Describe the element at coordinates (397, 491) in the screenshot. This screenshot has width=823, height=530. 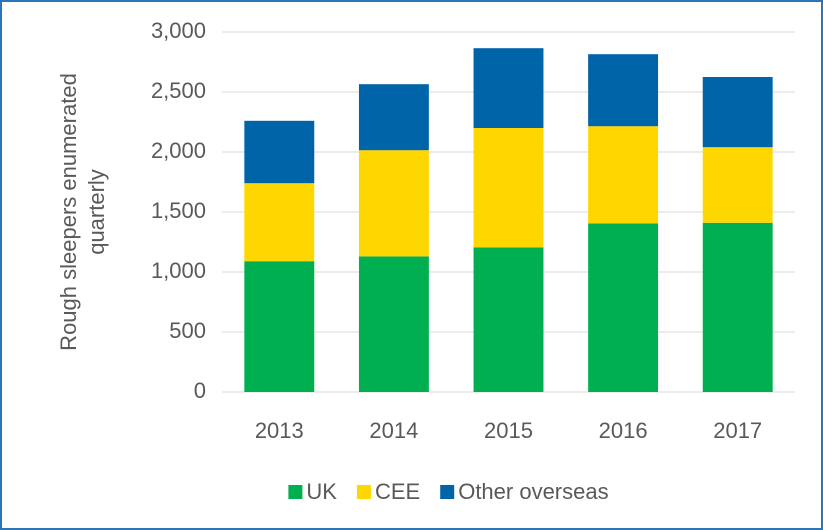
I see `legend-label: CEE` at that location.